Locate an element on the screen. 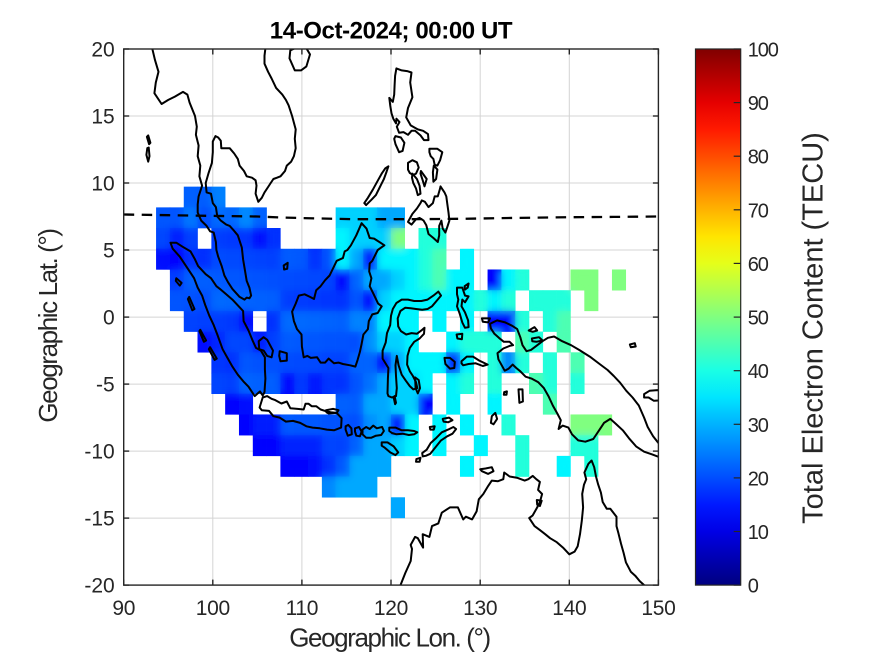 Image resolution: width=875 pixels, height=661 pixels. svg-text: 120 is located at coordinates (391, 608).